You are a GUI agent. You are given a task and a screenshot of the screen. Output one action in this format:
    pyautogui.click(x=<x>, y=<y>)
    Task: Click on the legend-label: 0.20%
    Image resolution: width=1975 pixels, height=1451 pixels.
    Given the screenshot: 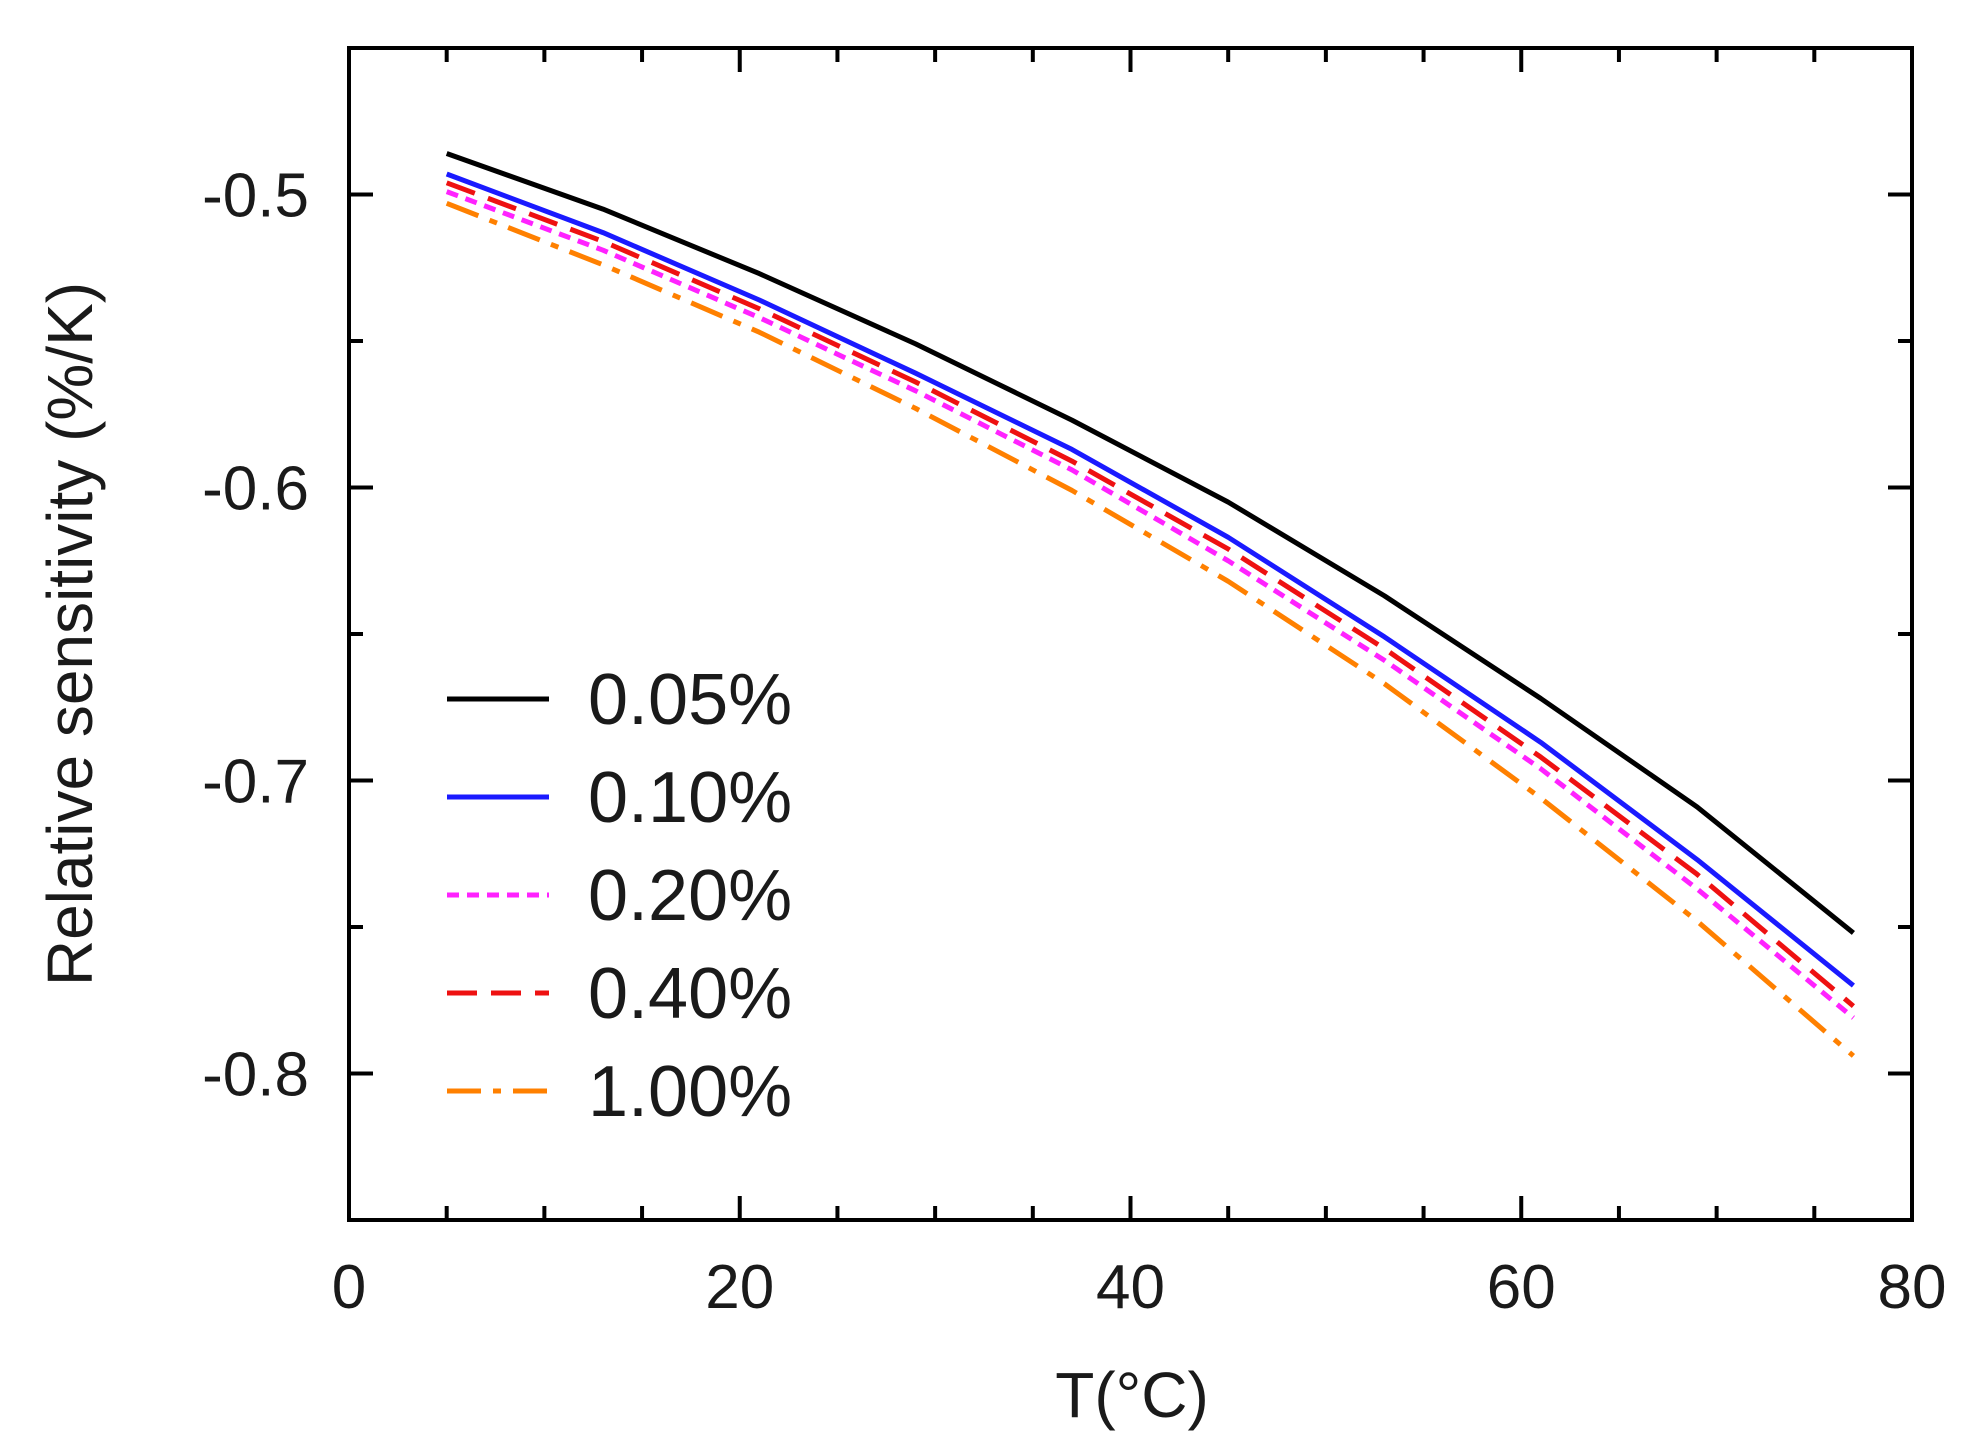 What is the action you would take?
    pyautogui.click(x=690, y=896)
    